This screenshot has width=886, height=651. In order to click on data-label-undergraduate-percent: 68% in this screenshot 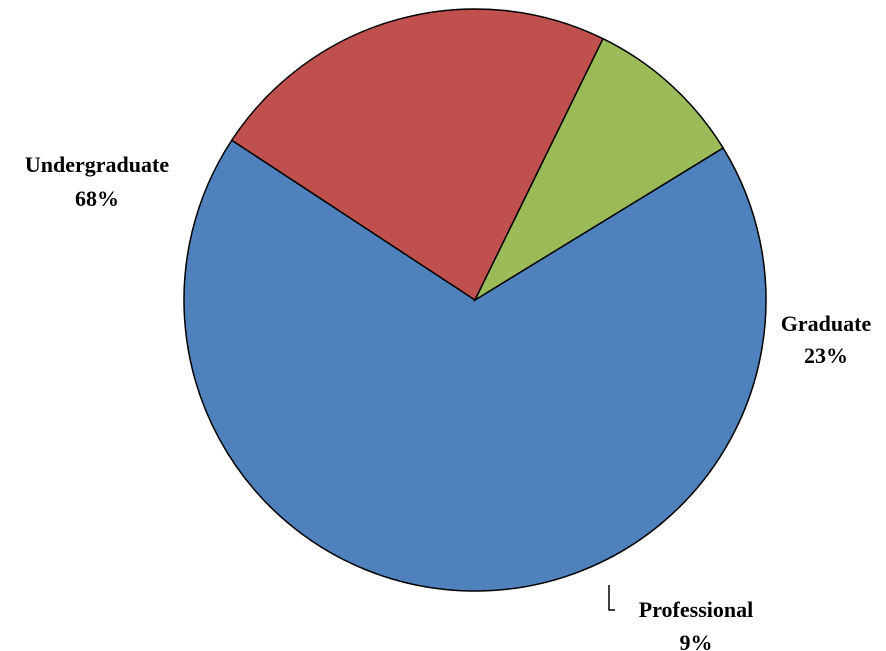, I will do `click(97, 198)`.